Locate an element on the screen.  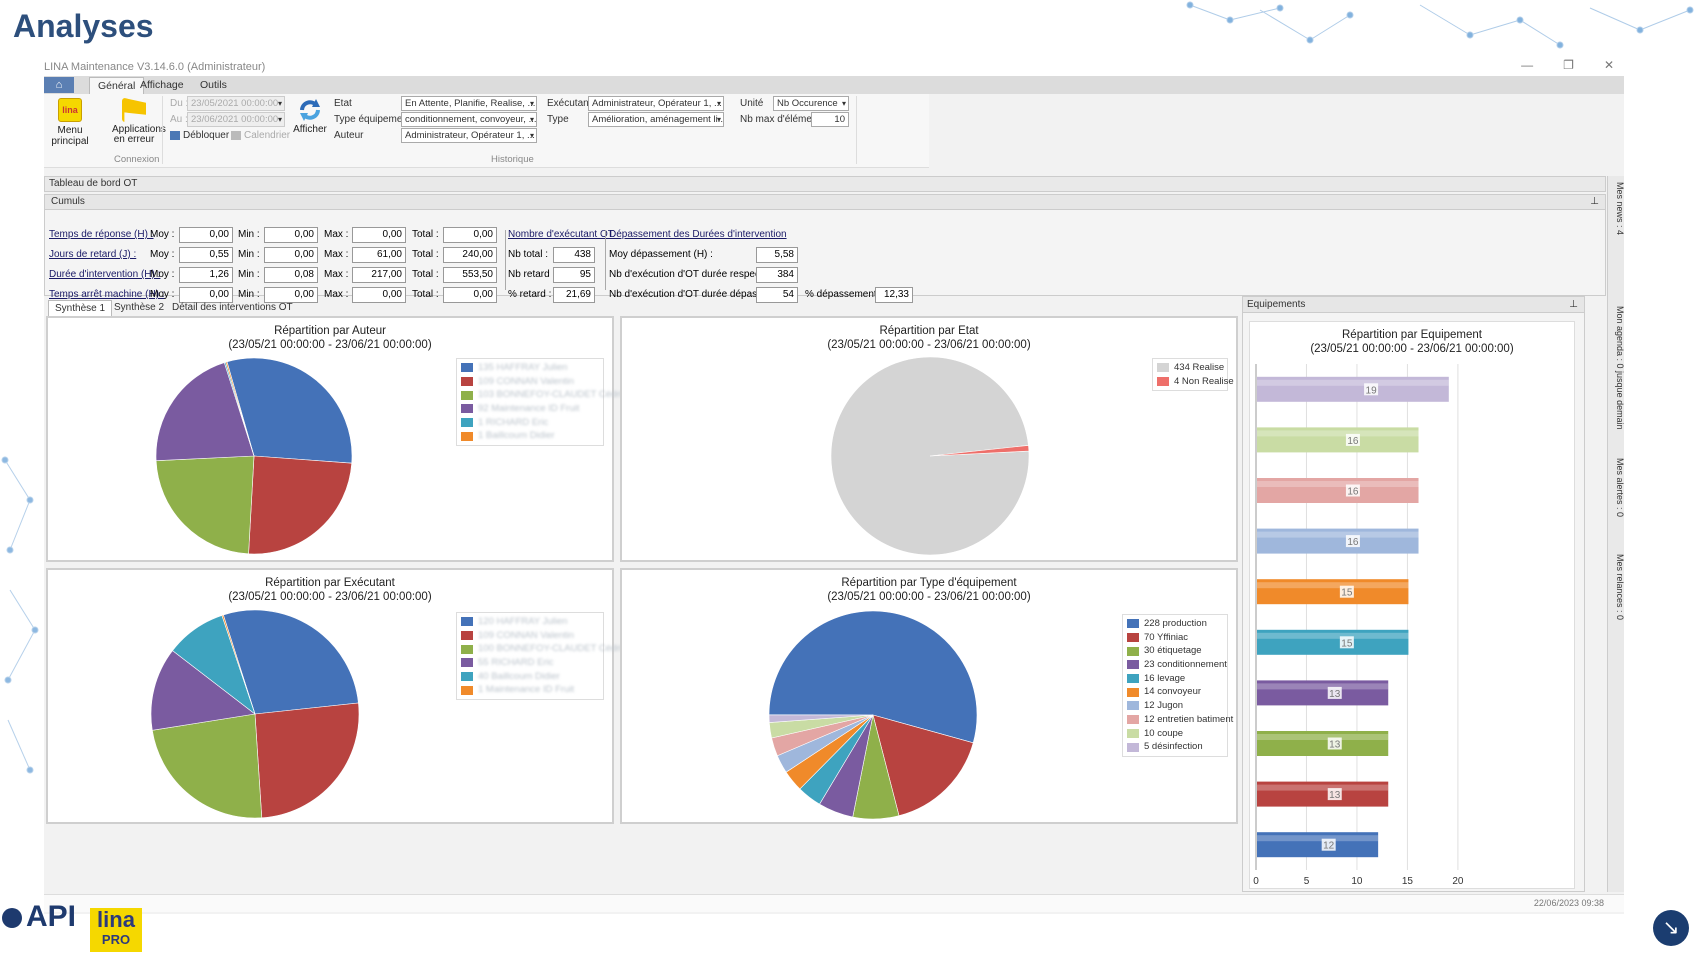
unite-label: Unité is located at coordinates (752, 103).